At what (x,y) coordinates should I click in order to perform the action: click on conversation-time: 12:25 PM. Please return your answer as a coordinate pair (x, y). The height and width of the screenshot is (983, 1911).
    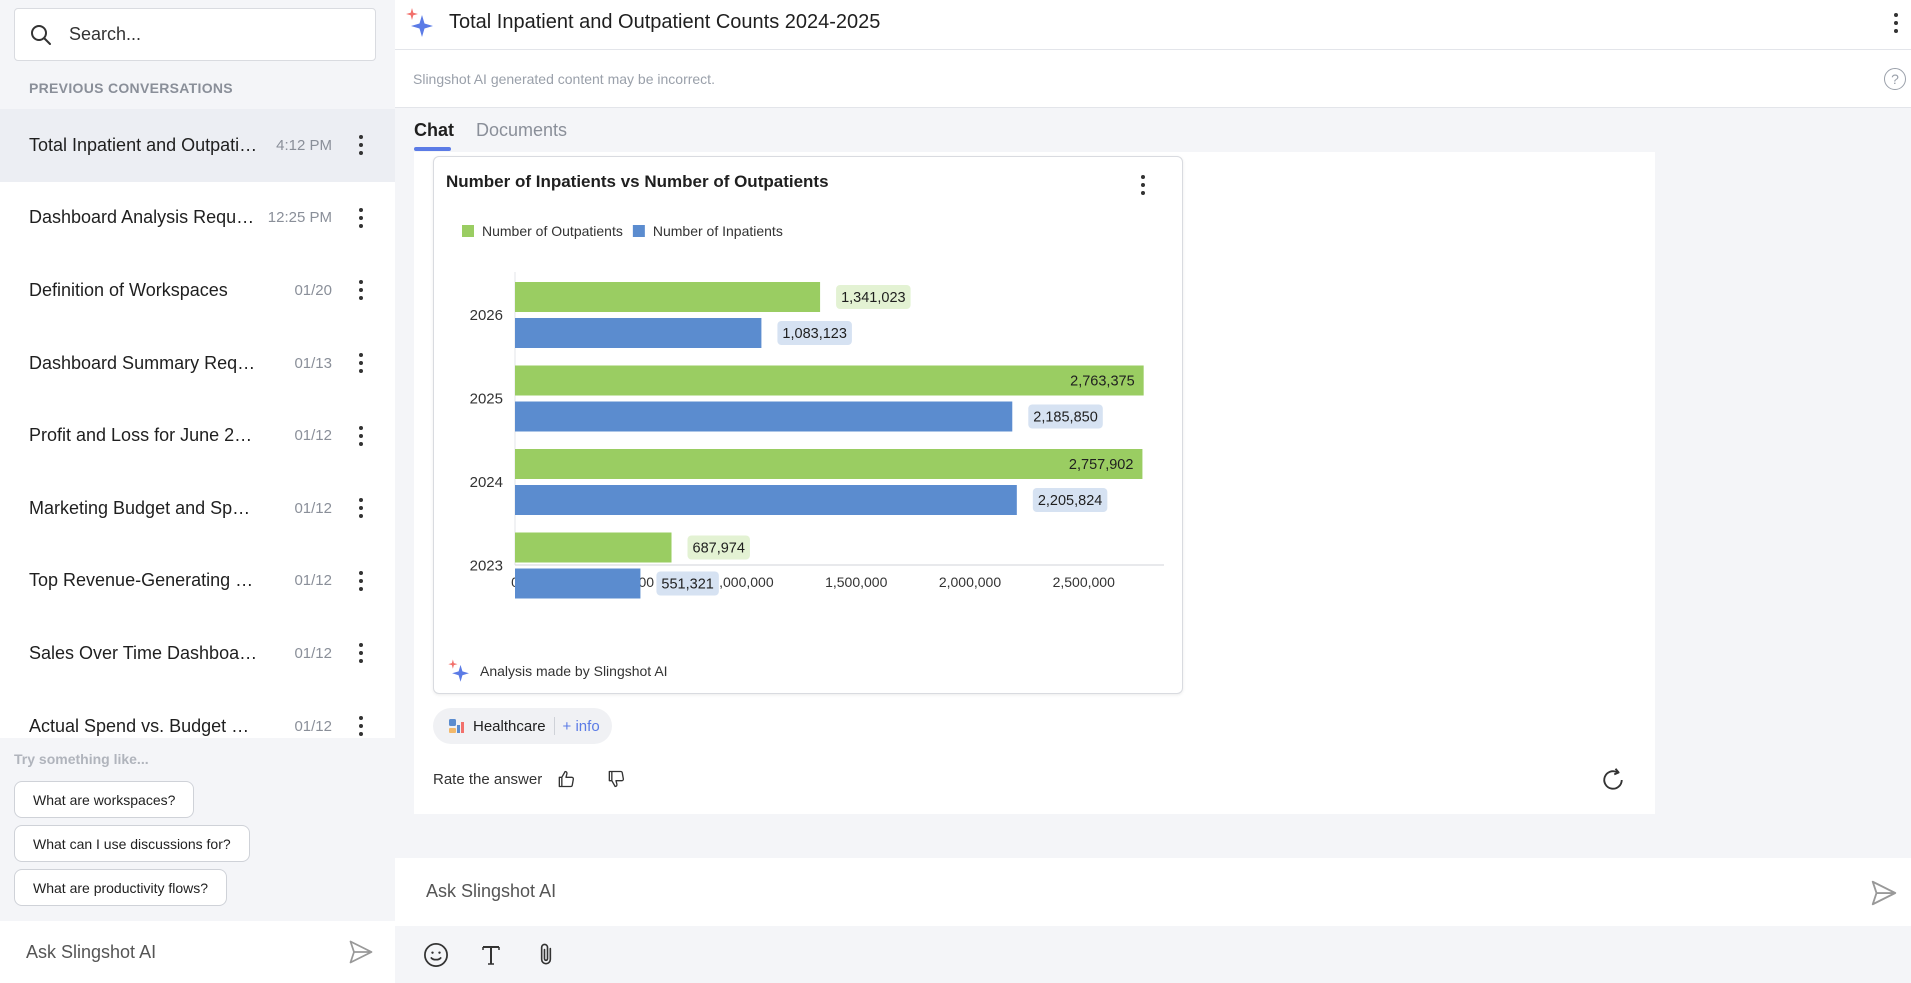
    Looking at the image, I should click on (299, 218).